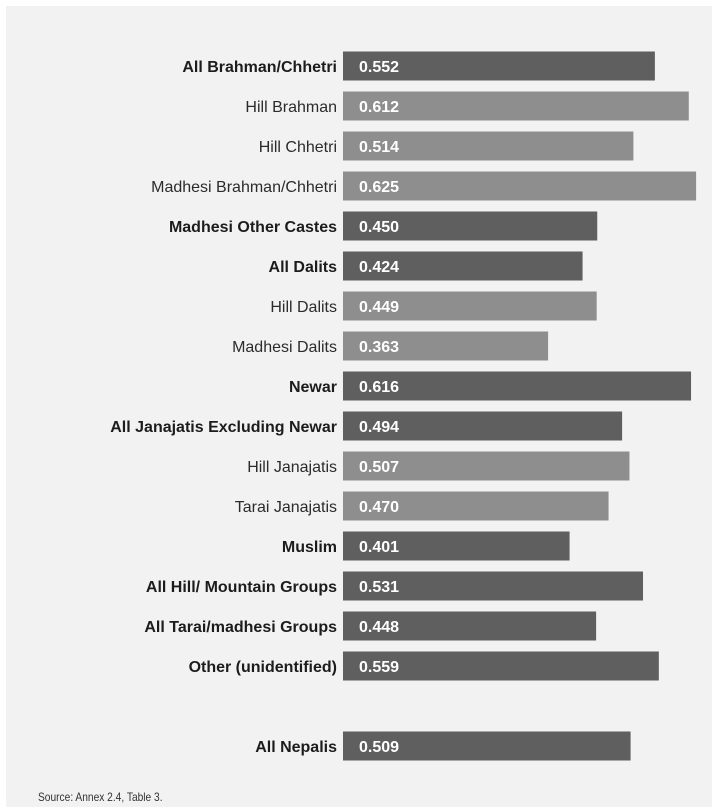 Image resolution: width=712 pixels, height=807 pixels. Describe the element at coordinates (379, 307) in the screenshot. I see `data-label: 0.449` at that location.